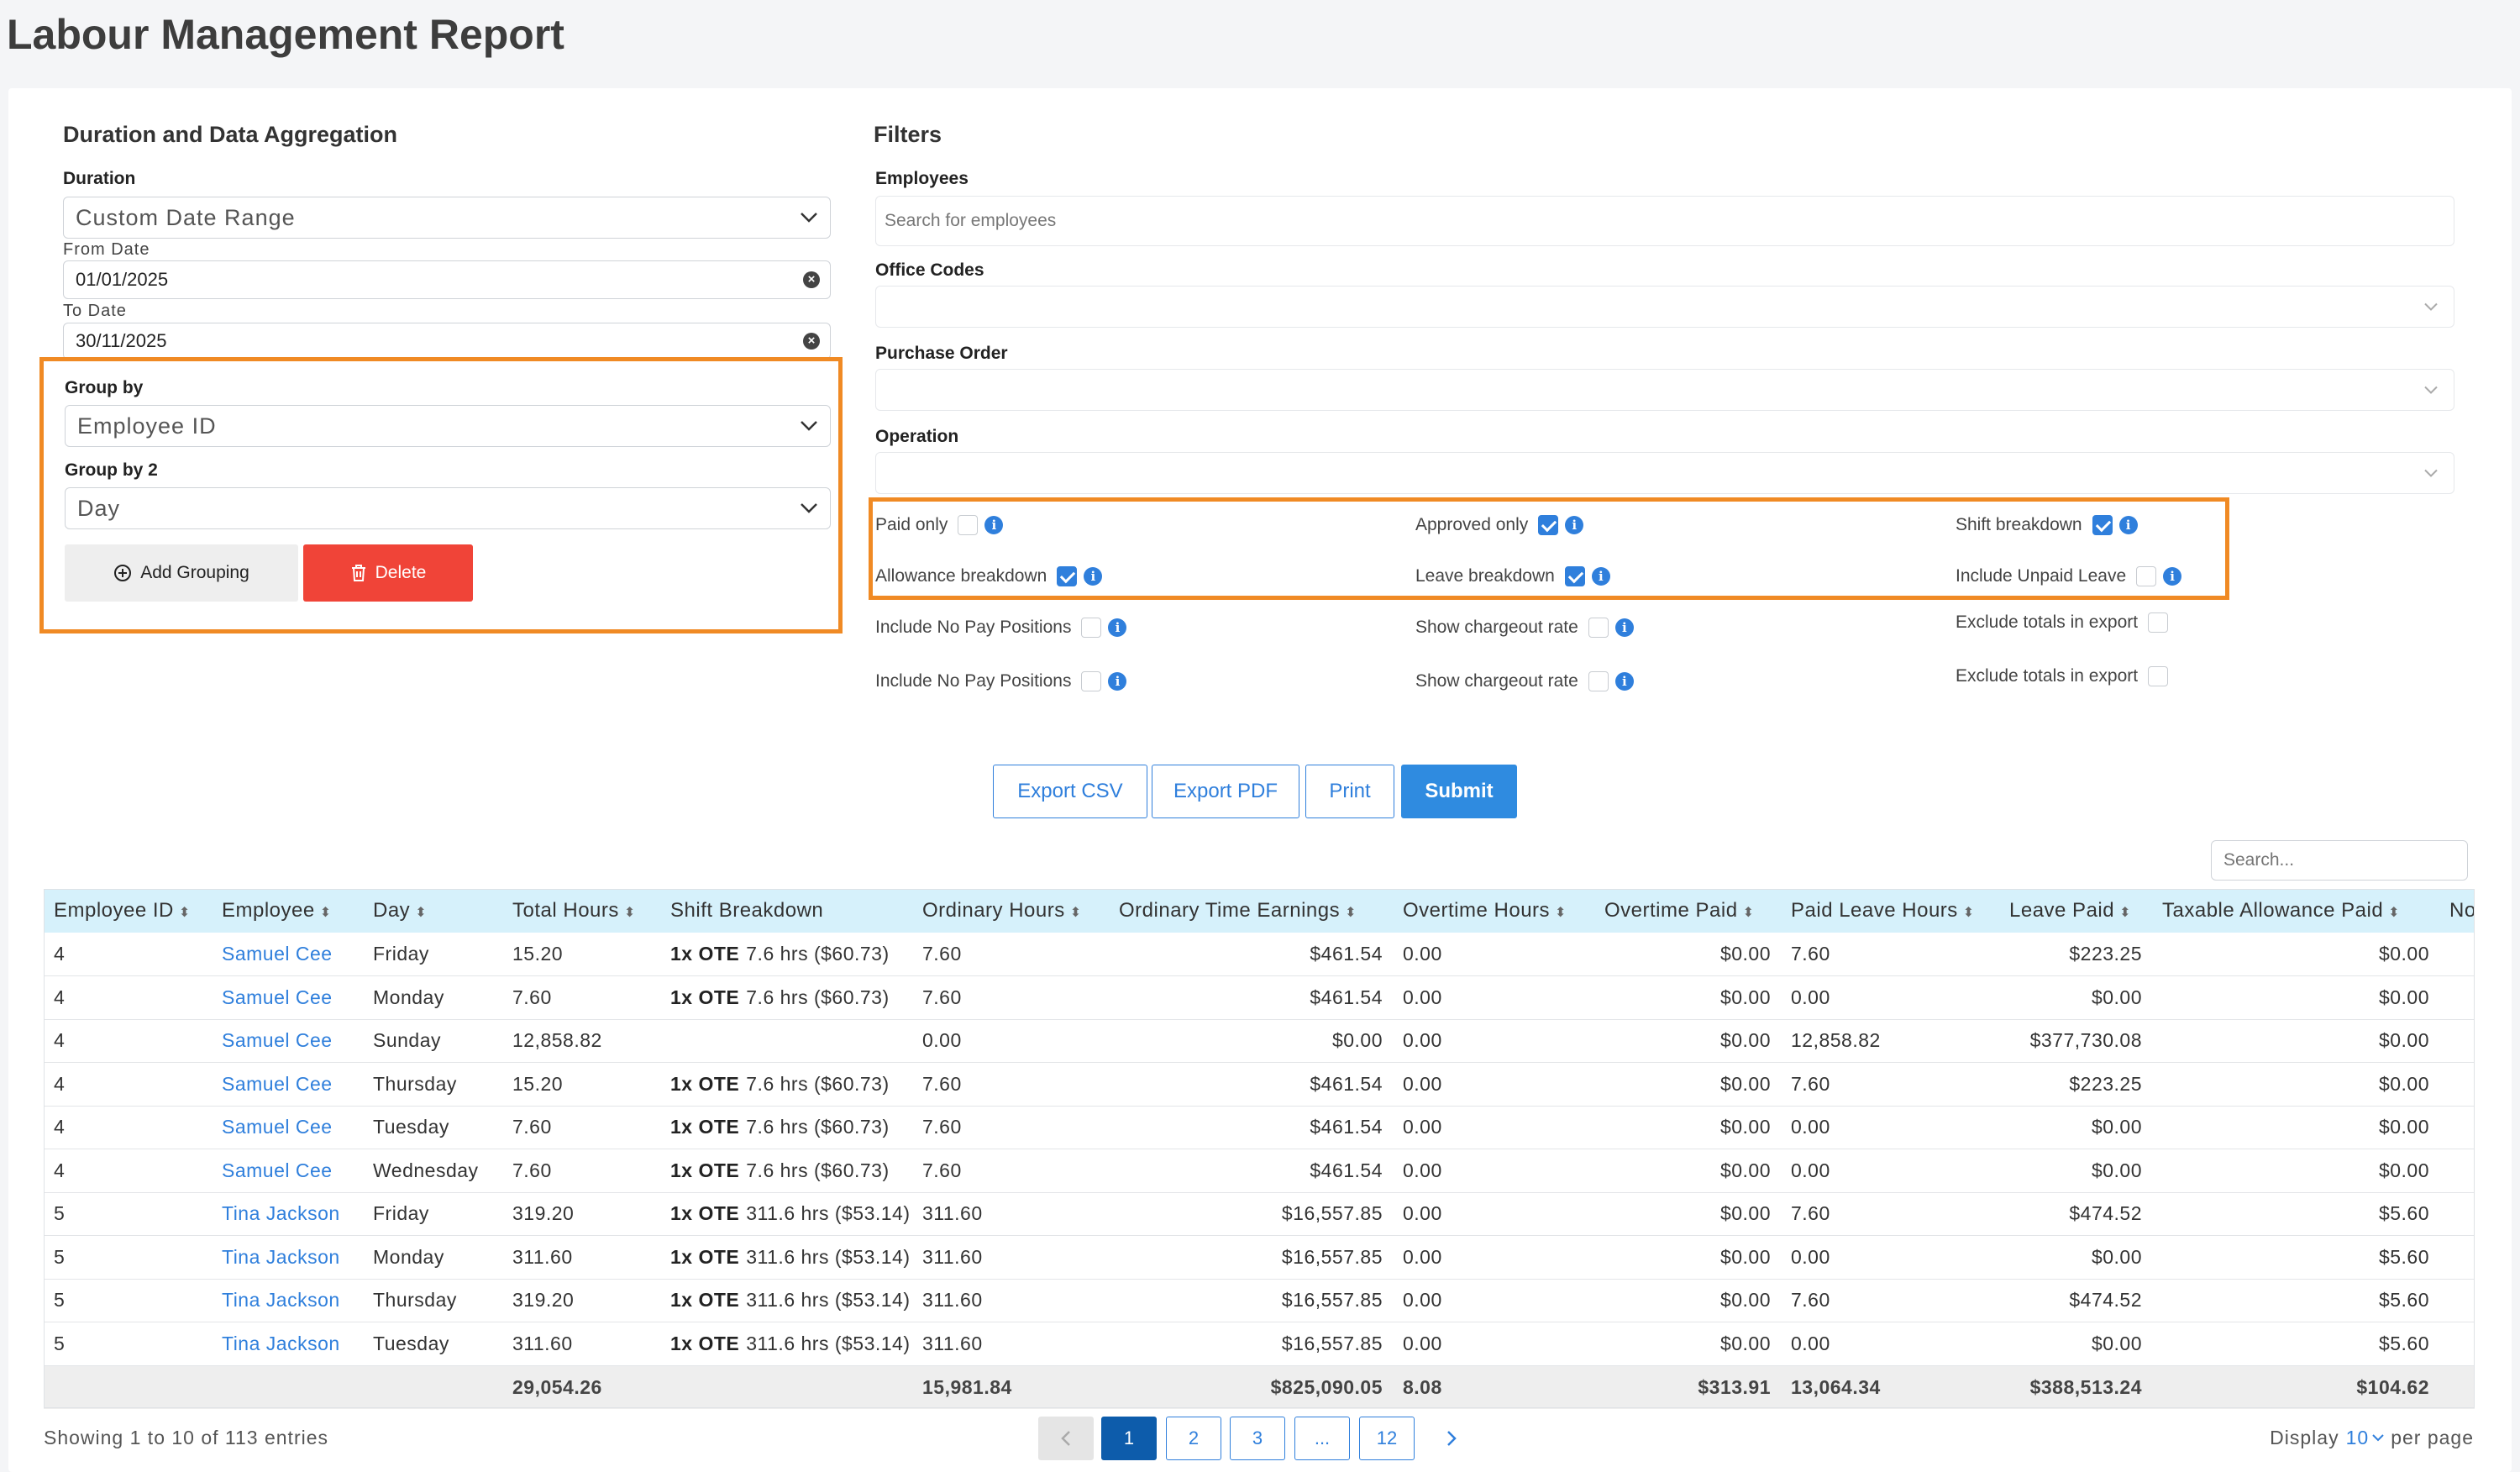 The height and width of the screenshot is (1472, 2520). I want to click on employees-search-input: Search for employees, so click(1664, 221).